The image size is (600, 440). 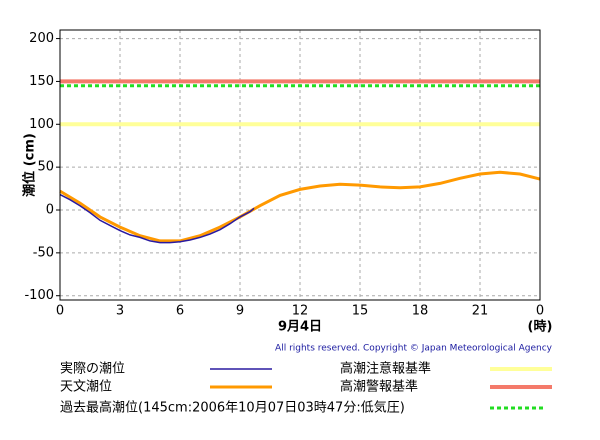 I want to click on legend-label: 天文潮位, so click(x=86, y=387).